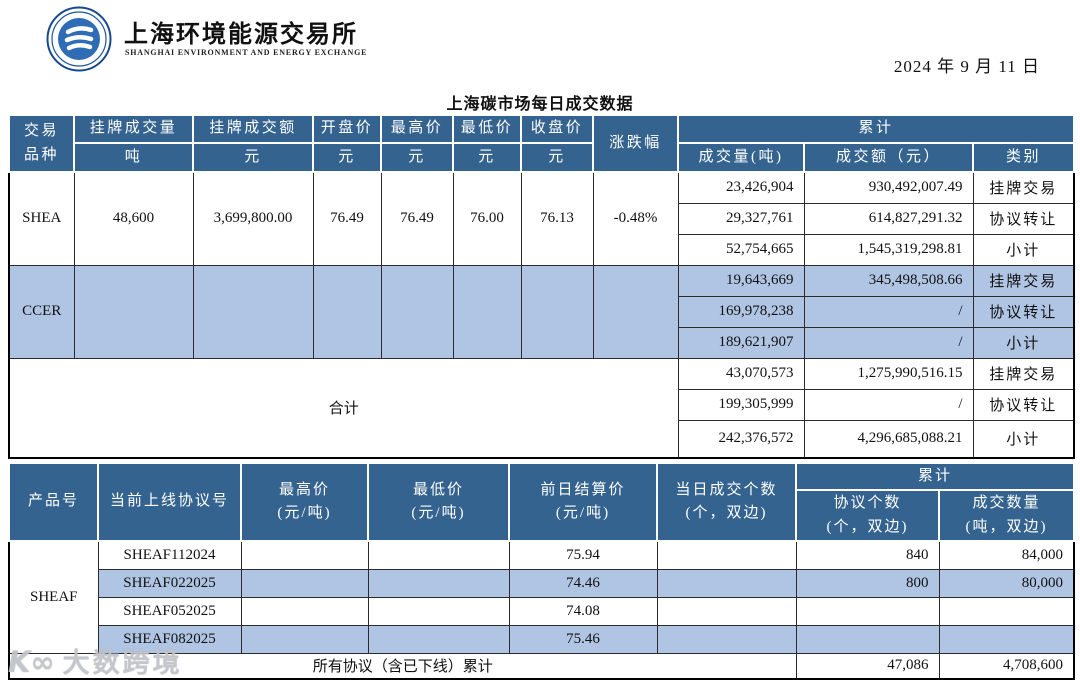 The image size is (1080, 685). I want to click on t1-header-open: 开盘价, so click(347, 129).